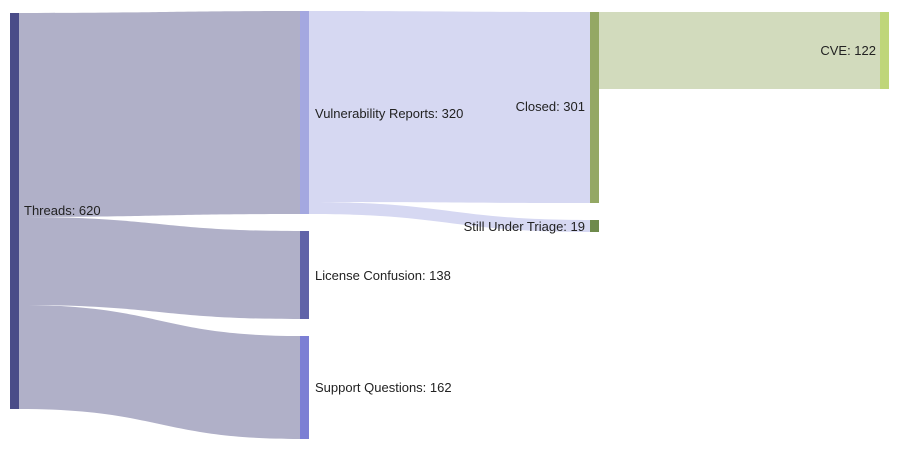 The height and width of the screenshot is (450, 900). I want to click on link-closed-to-cve, so click(739, 50).